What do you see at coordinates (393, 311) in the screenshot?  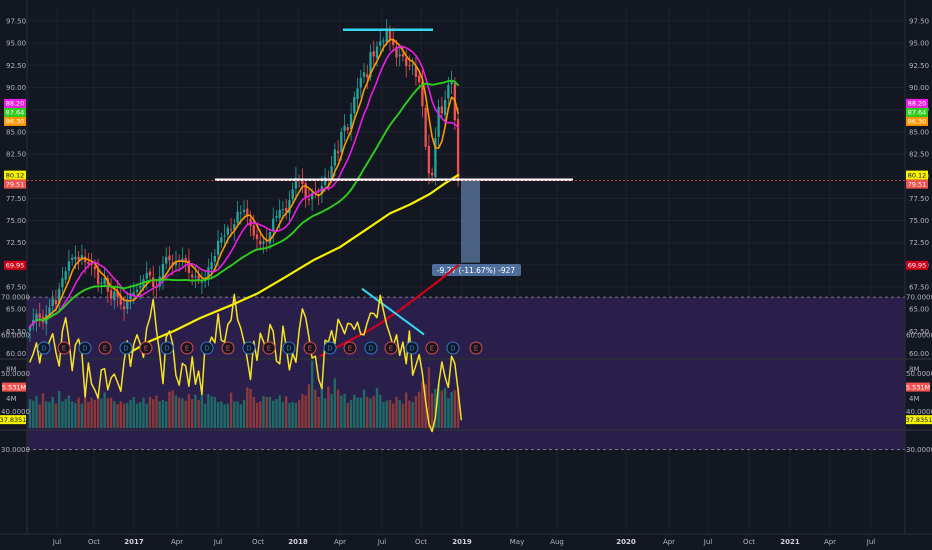 I see `rsi-divergence-trendline` at bounding box center [393, 311].